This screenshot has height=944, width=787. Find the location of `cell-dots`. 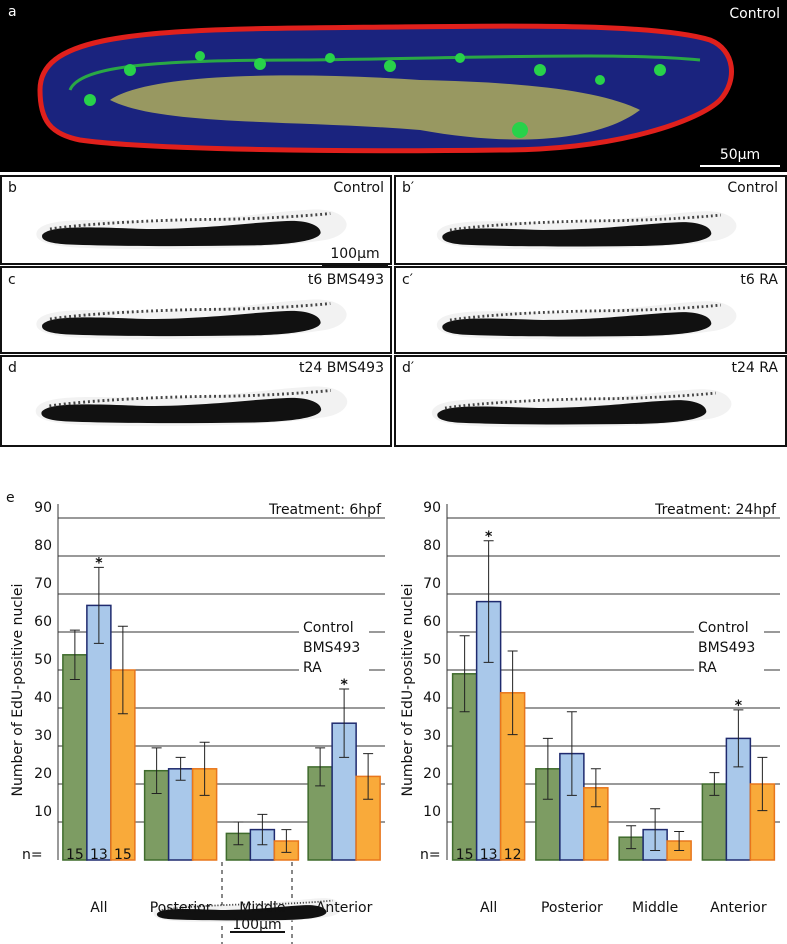

cell-dots is located at coordinates (375, 94).